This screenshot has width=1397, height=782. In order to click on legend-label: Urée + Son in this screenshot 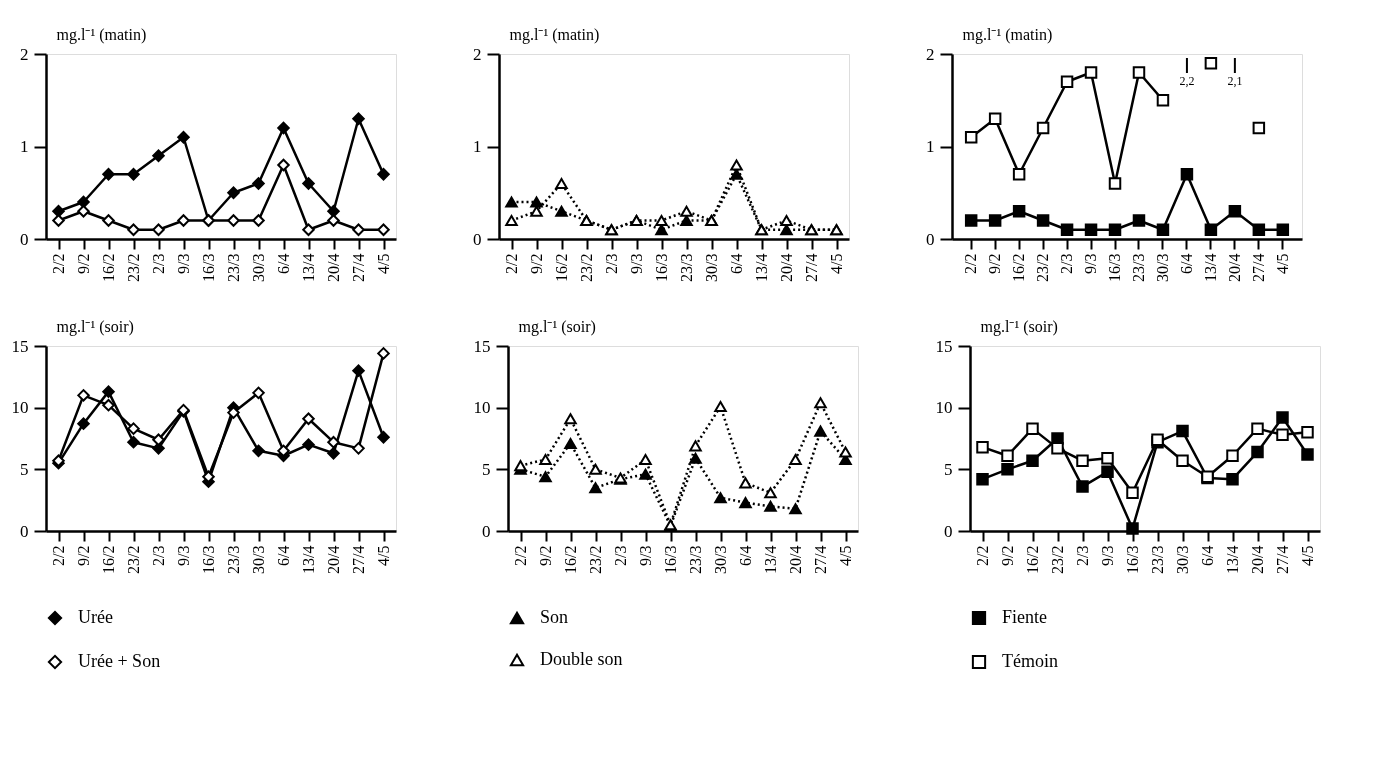, I will do `click(119, 661)`.